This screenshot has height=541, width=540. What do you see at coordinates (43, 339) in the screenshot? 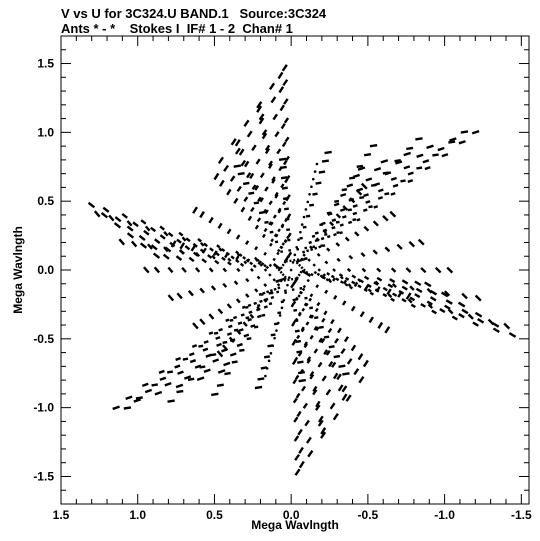
I see `y-tick-label: -0.5` at bounding box center [43, 339].